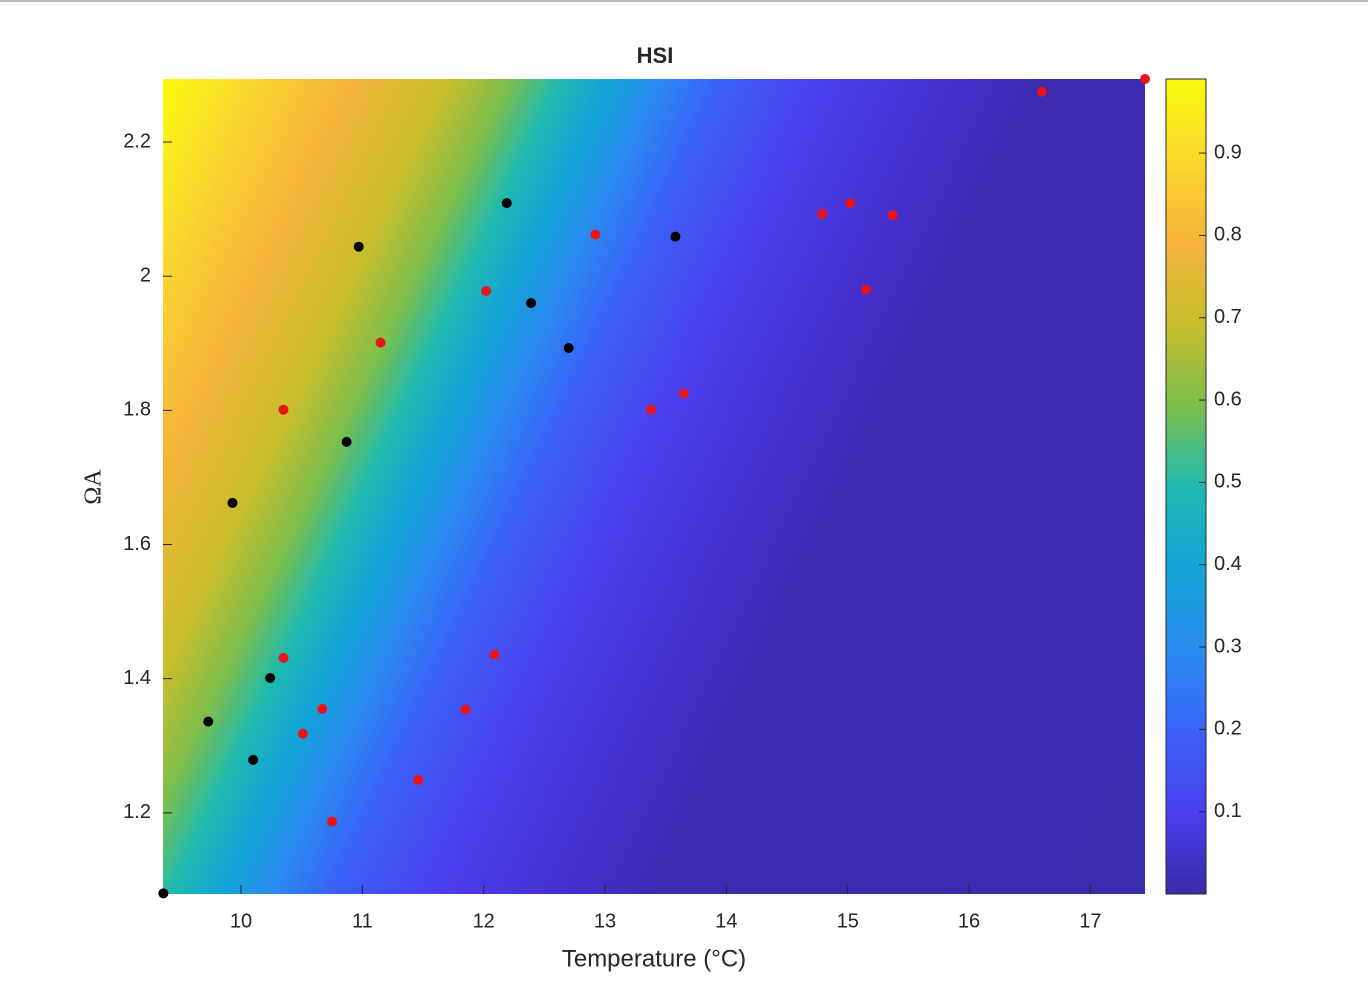 This screenshot has width=1368, height=987. What do you see at coordinates (655, 55) in the screenshot?
I see `chart-title: HSI` at bounding box center [655, 55].